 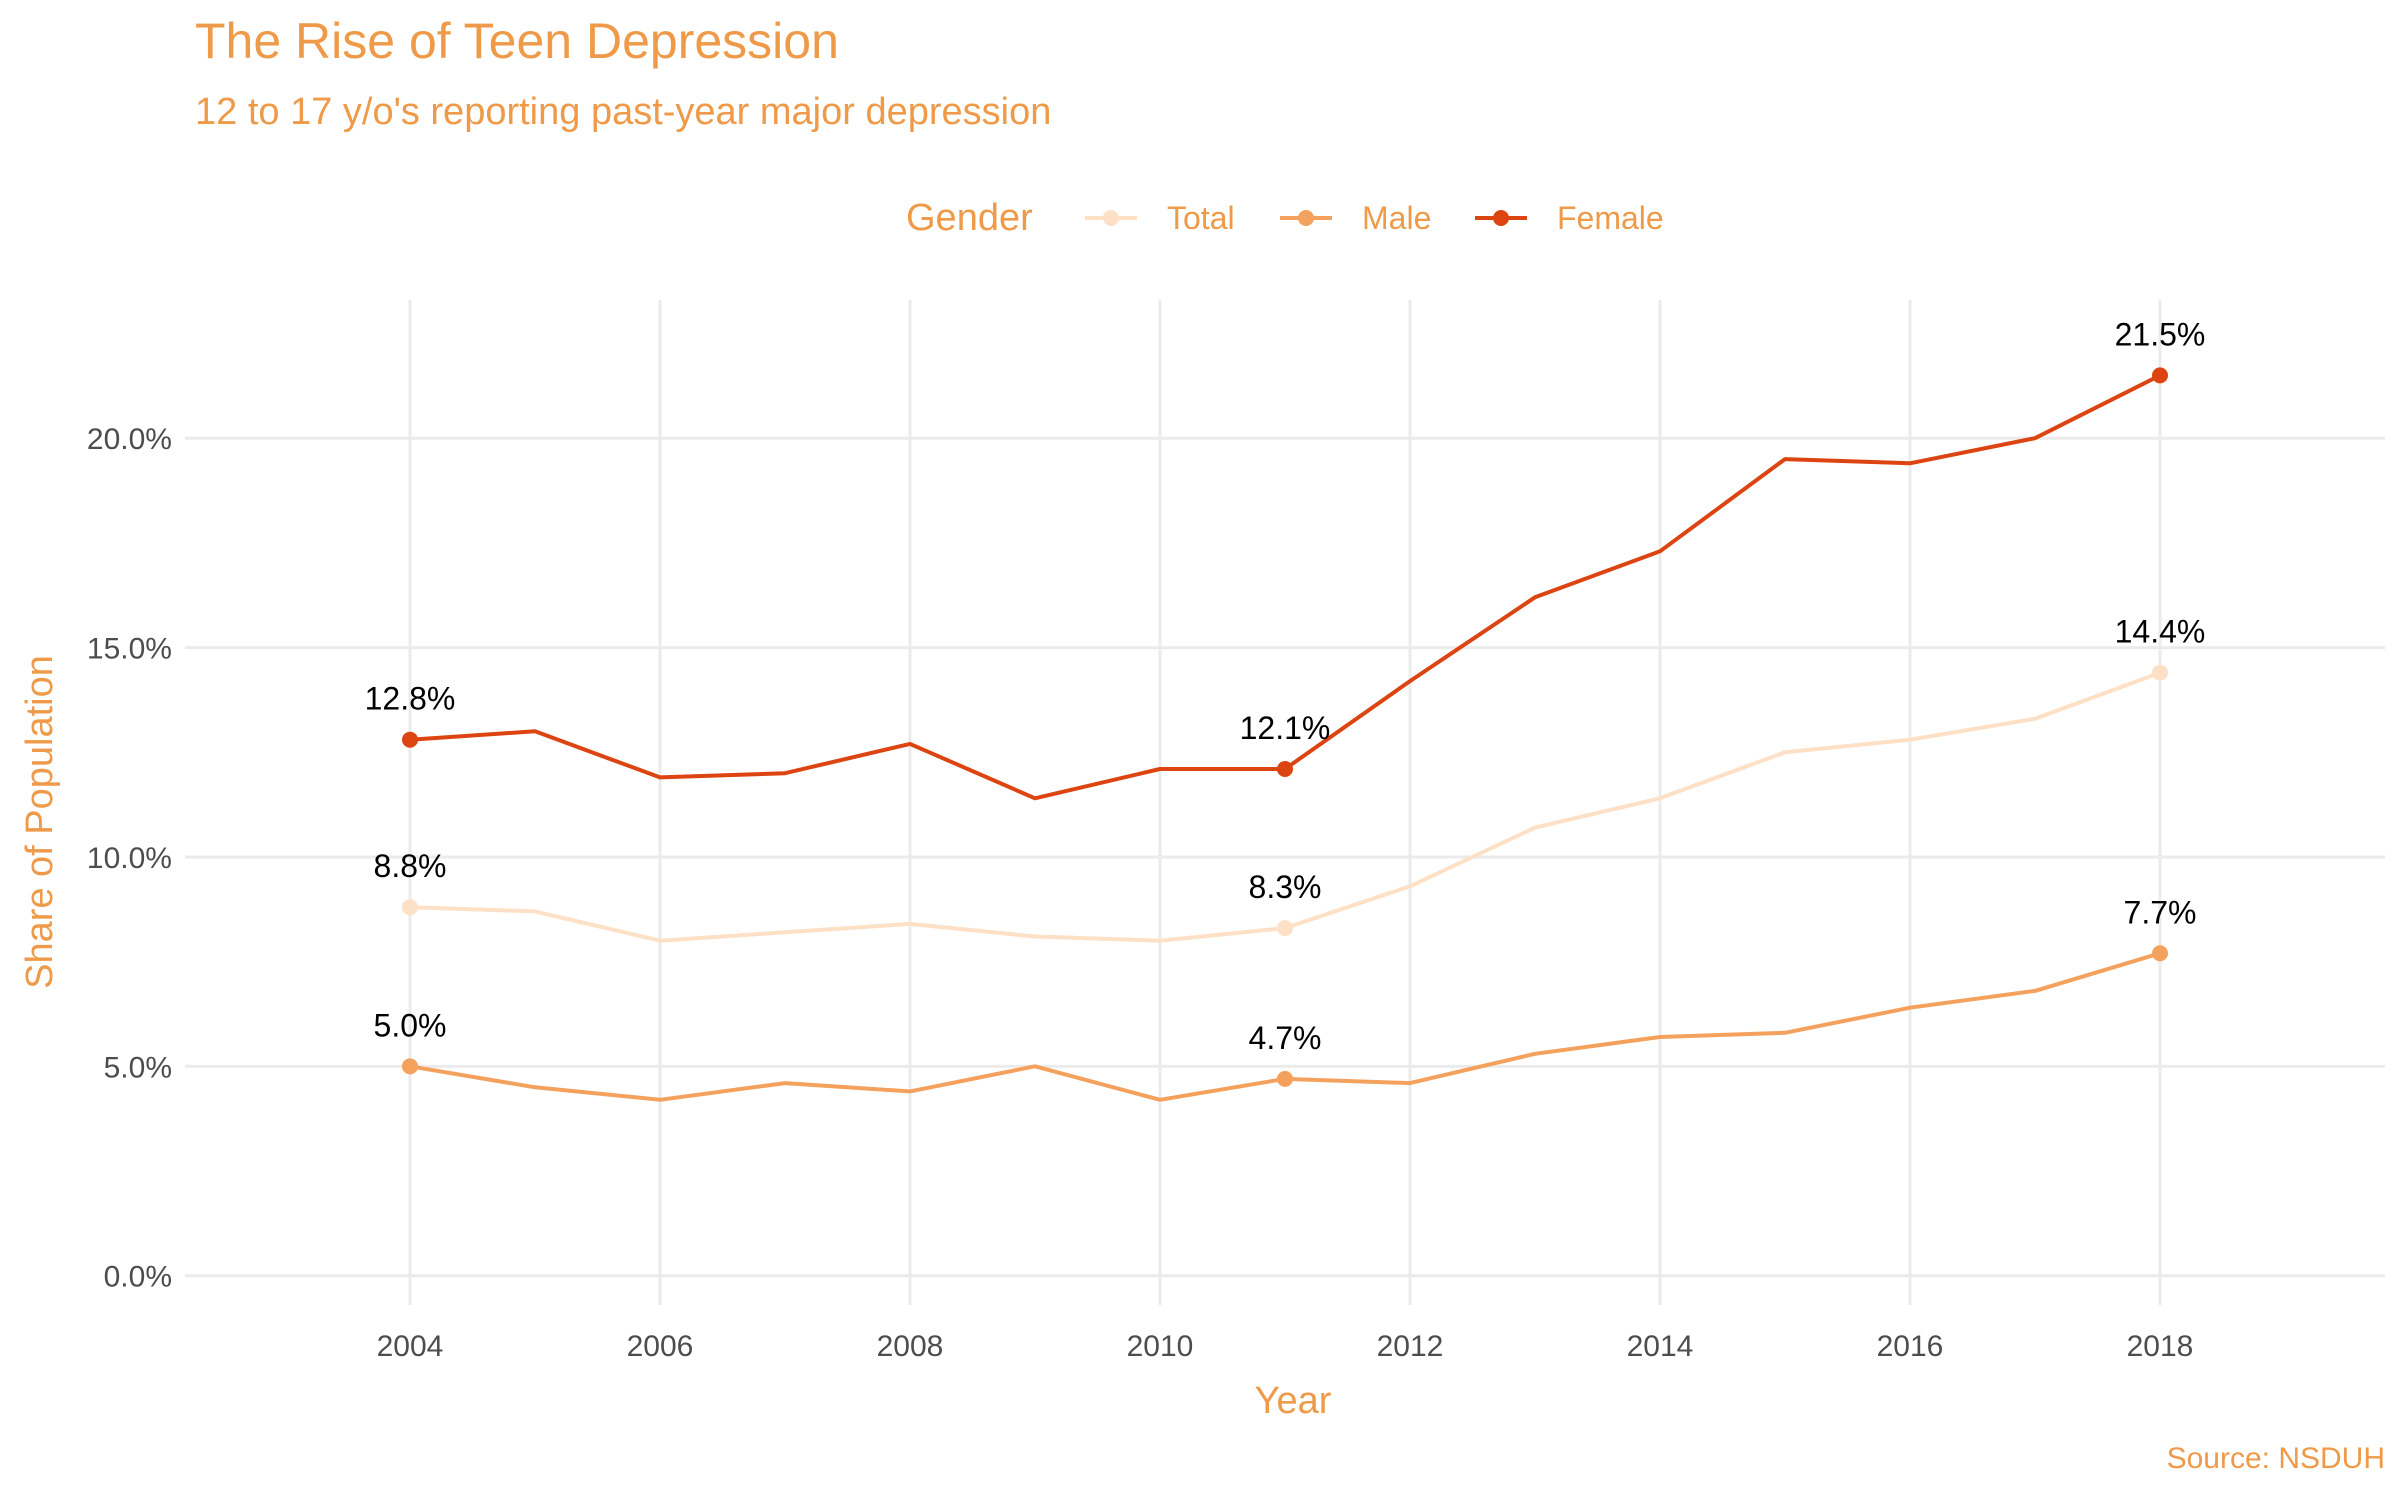 I want to click on x-tick-label: 2004, so click(x=410, y=1346).